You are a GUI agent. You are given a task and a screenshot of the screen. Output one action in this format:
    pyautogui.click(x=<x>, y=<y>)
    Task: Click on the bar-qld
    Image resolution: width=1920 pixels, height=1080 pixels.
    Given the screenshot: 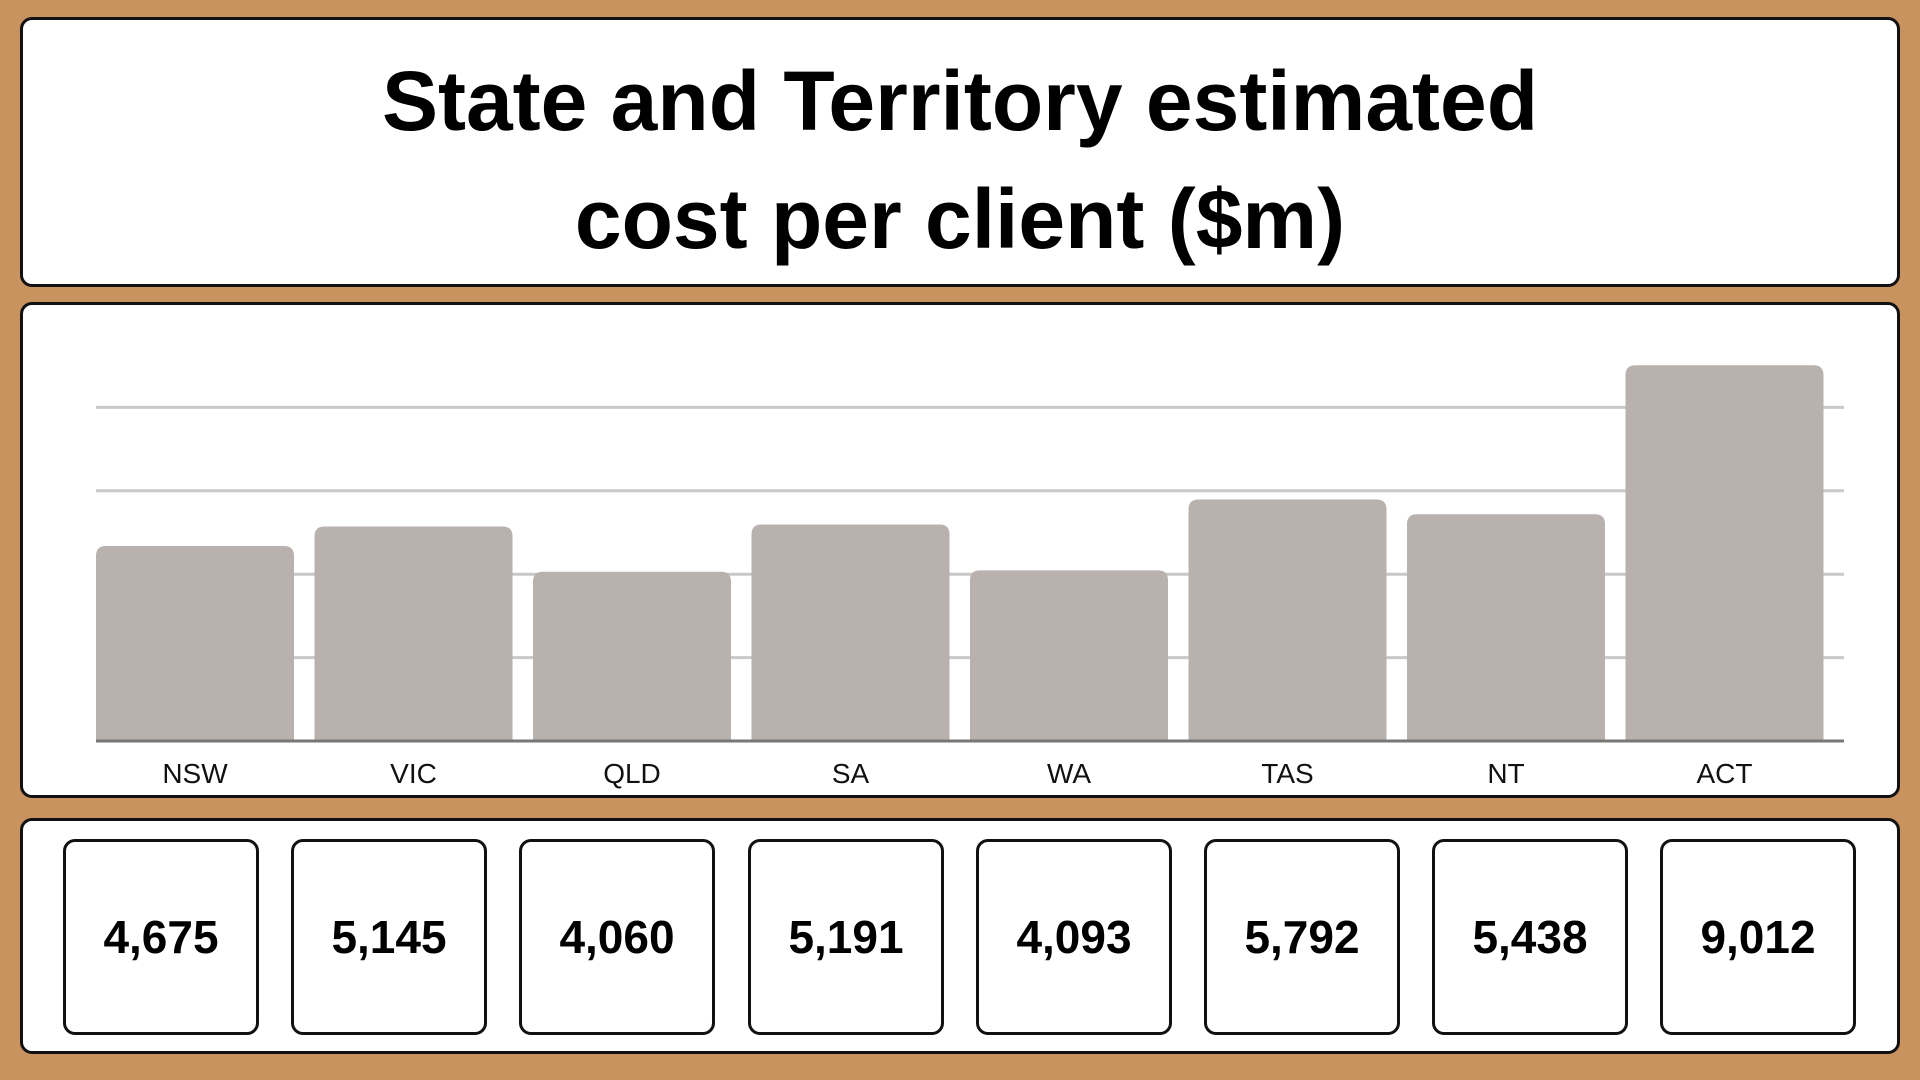 What is the action you would take?
    pyautogui.click(x=632, y=656)
    